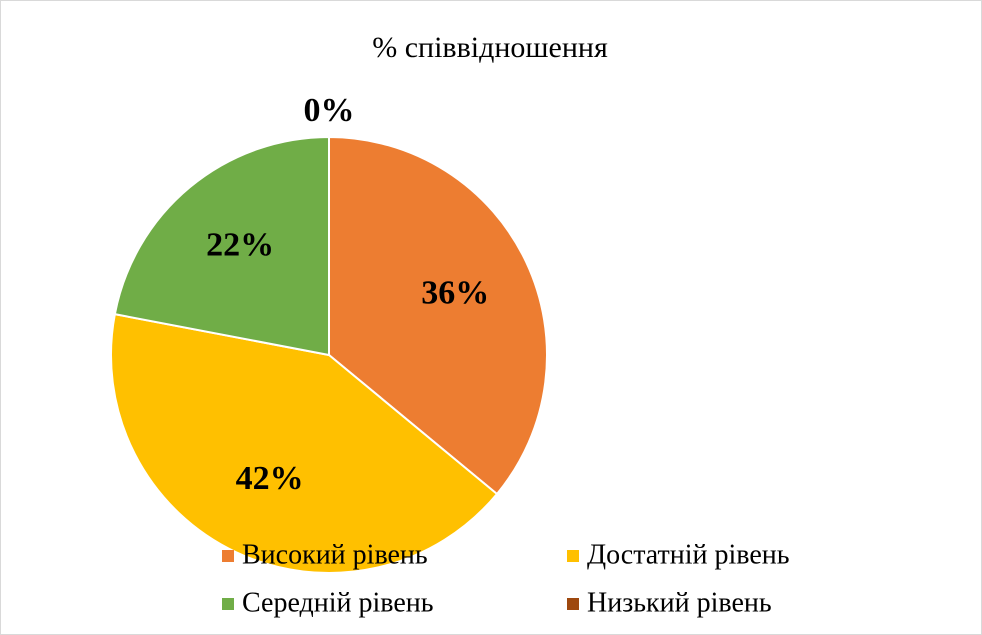 The width and height of the screenshot is (982, 635). Describe the element at coordinates (679, 602) in the screenshot. I see `legend-label: Низький рівень` at that location.